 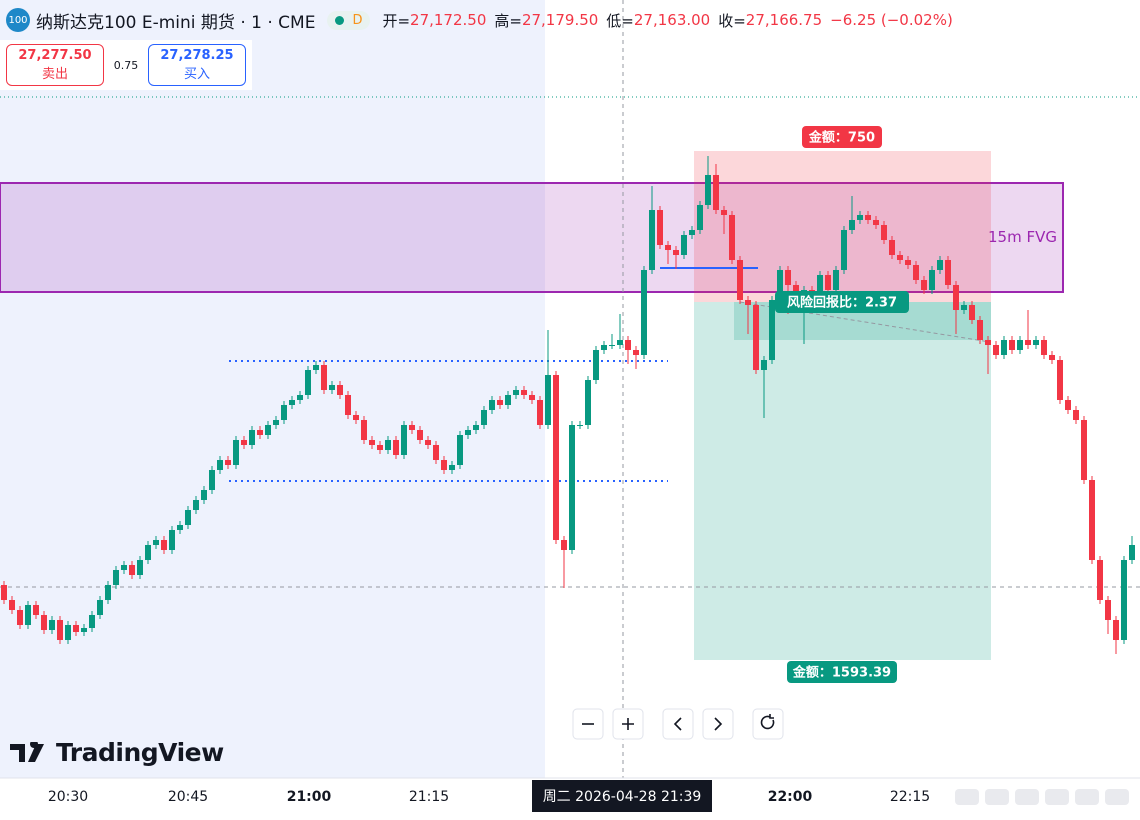 I want to click on buy-label: 买入, so click(x=196, y=74).